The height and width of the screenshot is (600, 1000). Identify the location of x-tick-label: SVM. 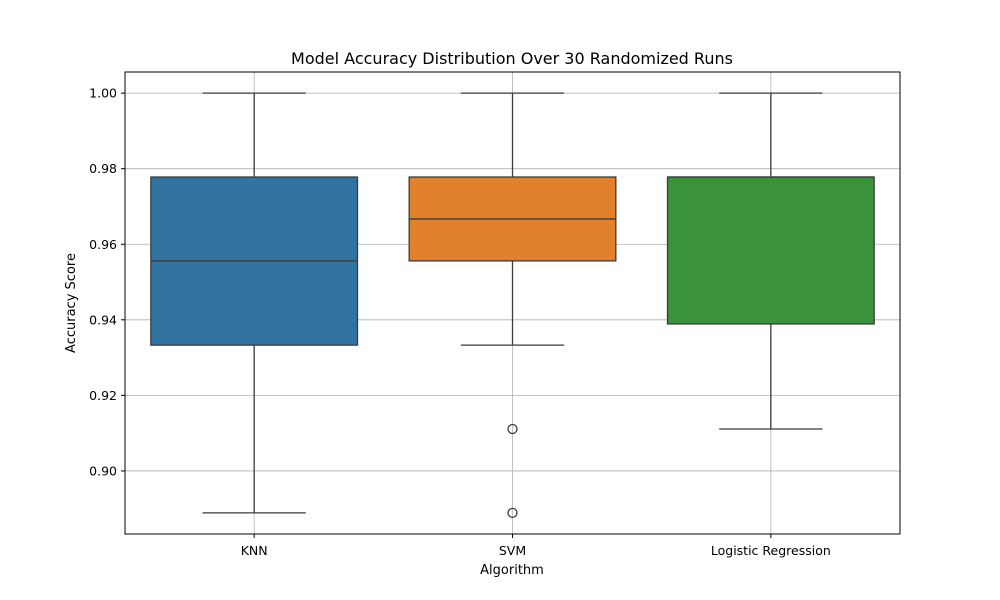
(512, 550).